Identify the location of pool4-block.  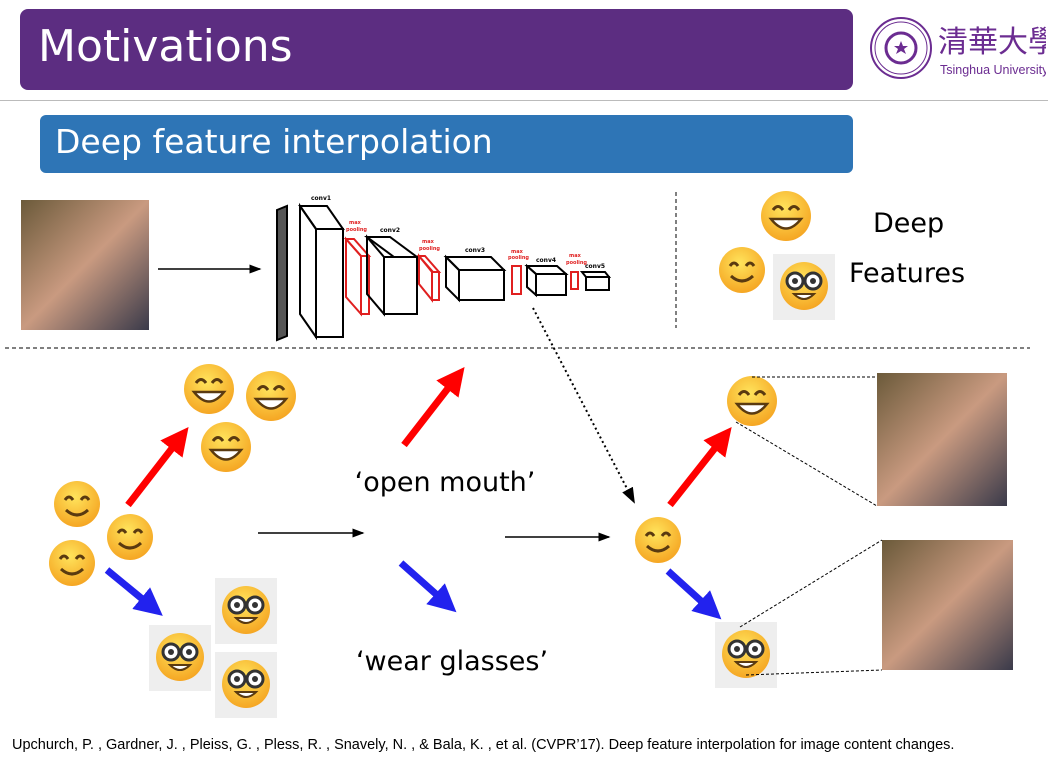
(574, 280).